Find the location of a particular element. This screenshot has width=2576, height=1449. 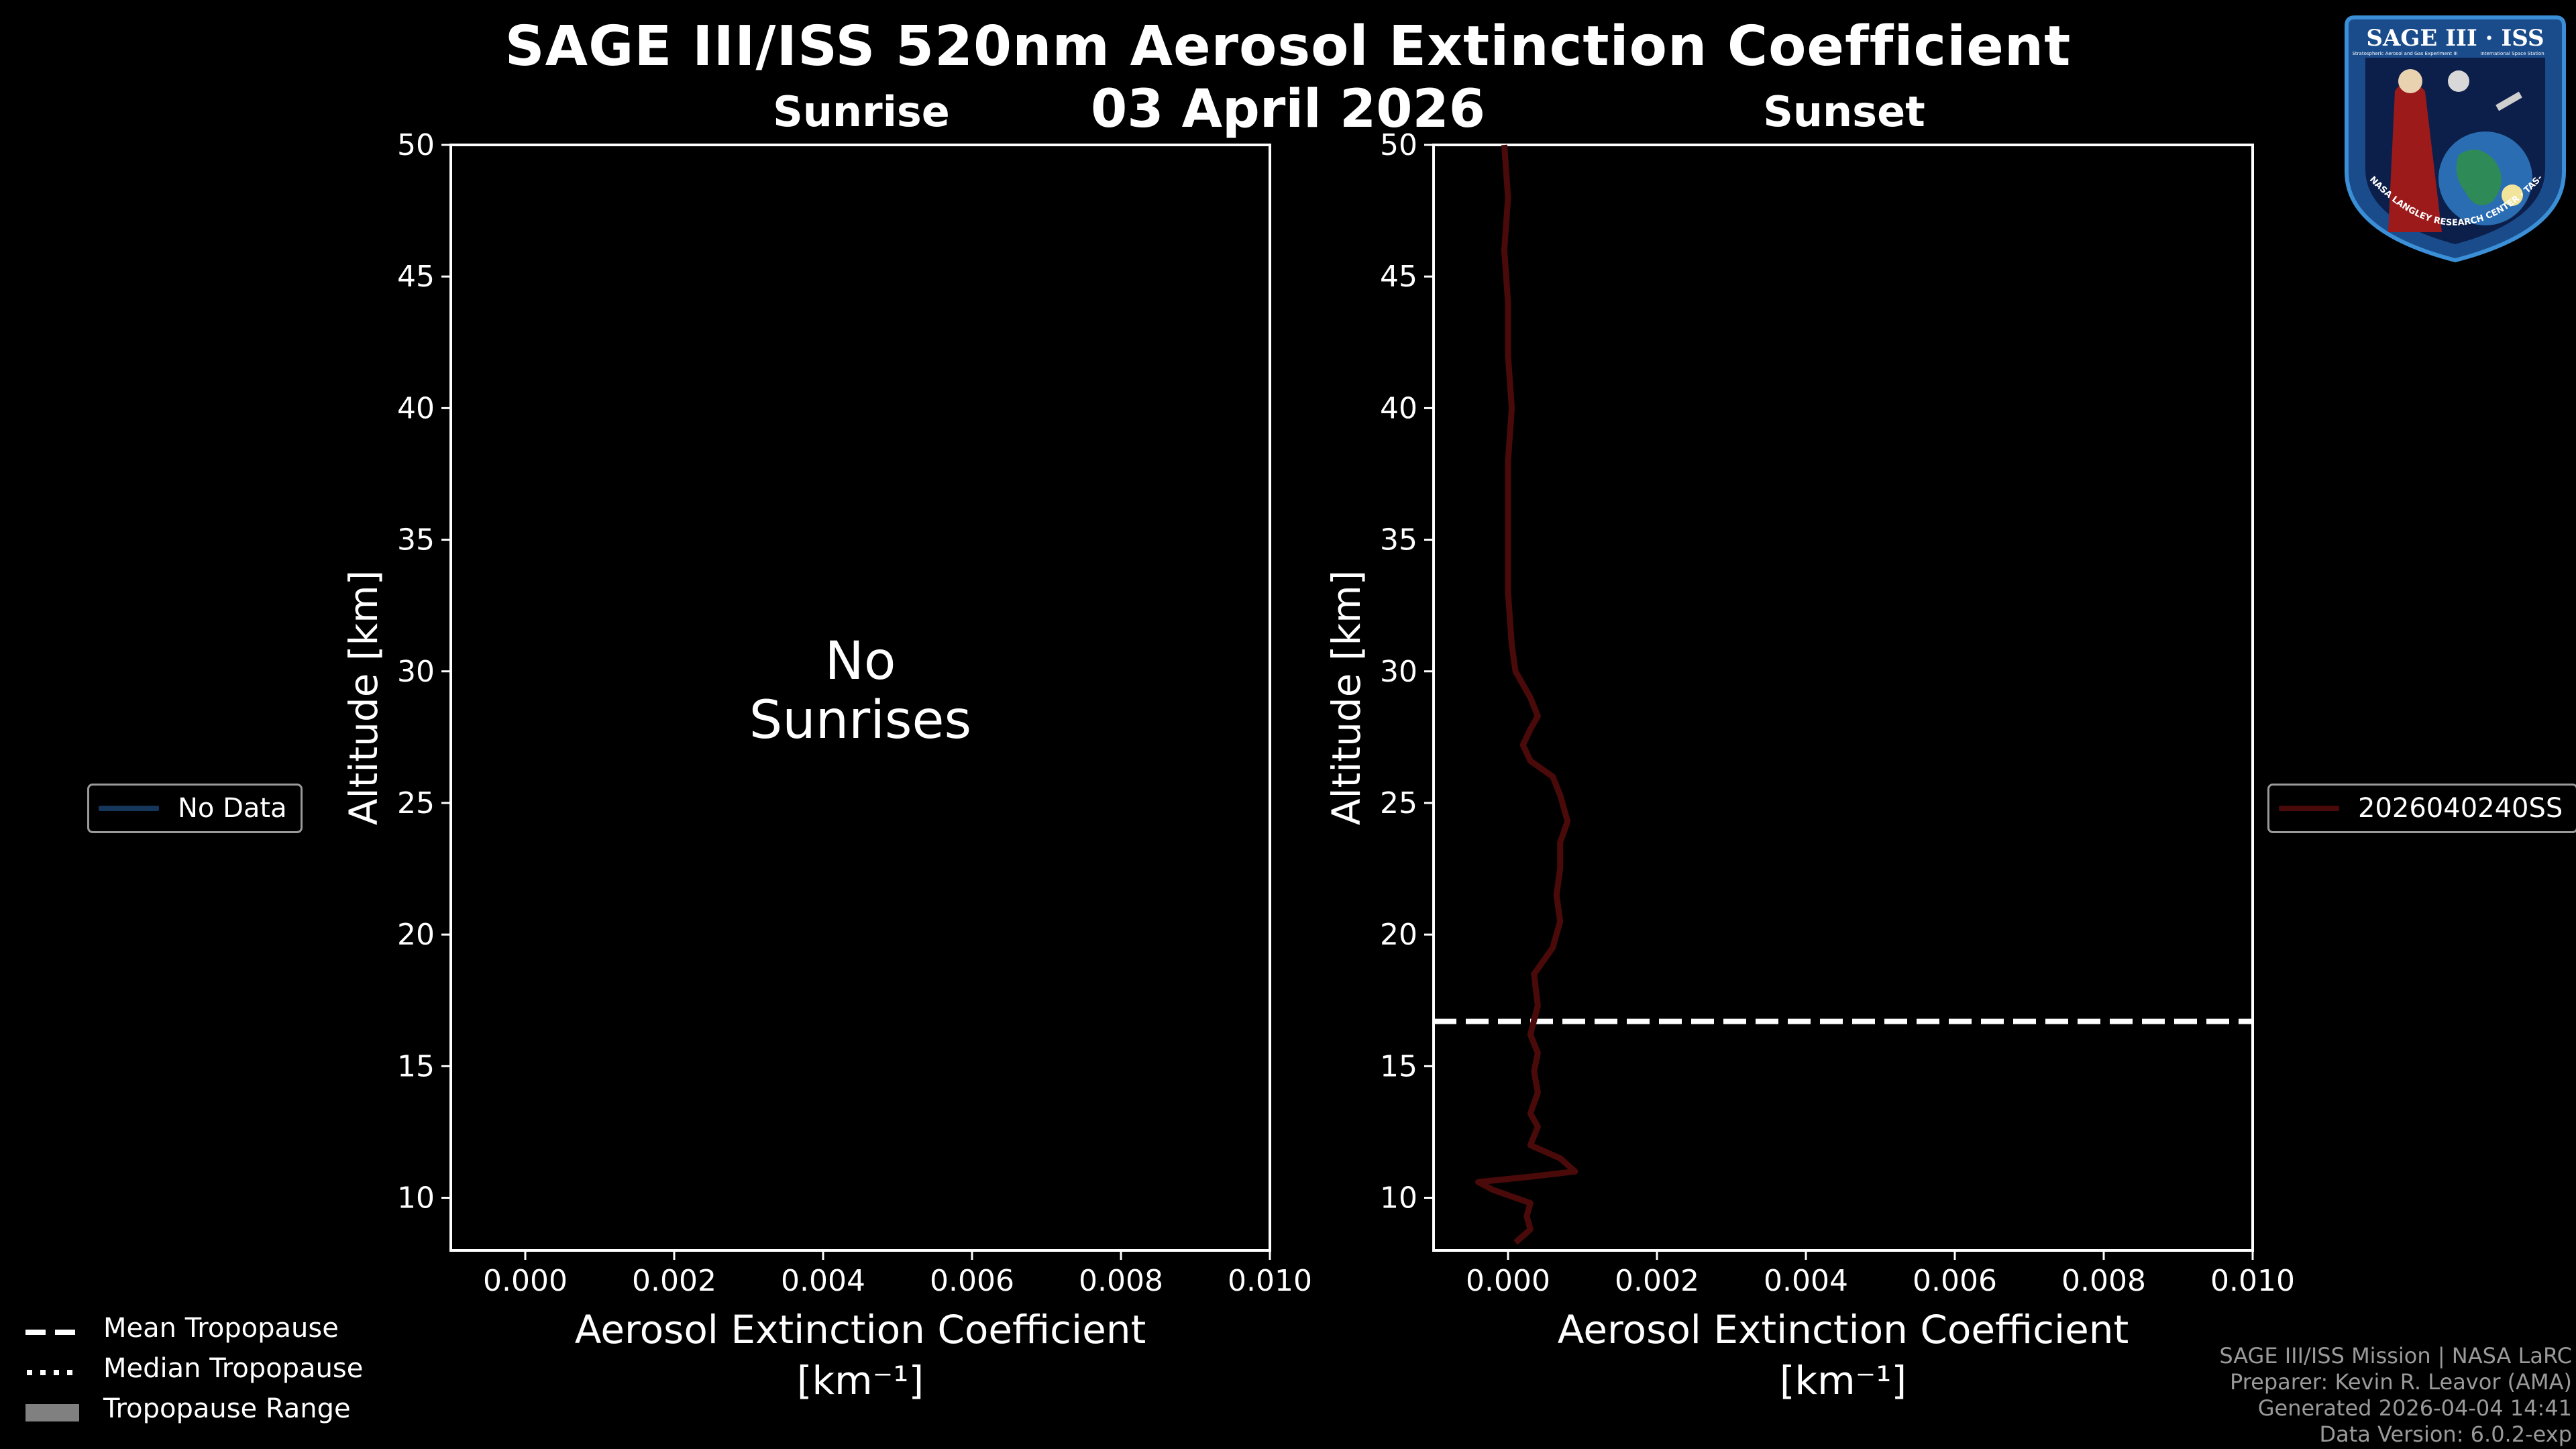

date-title: 03 April 2026 is located at coordinates (1288, 109).